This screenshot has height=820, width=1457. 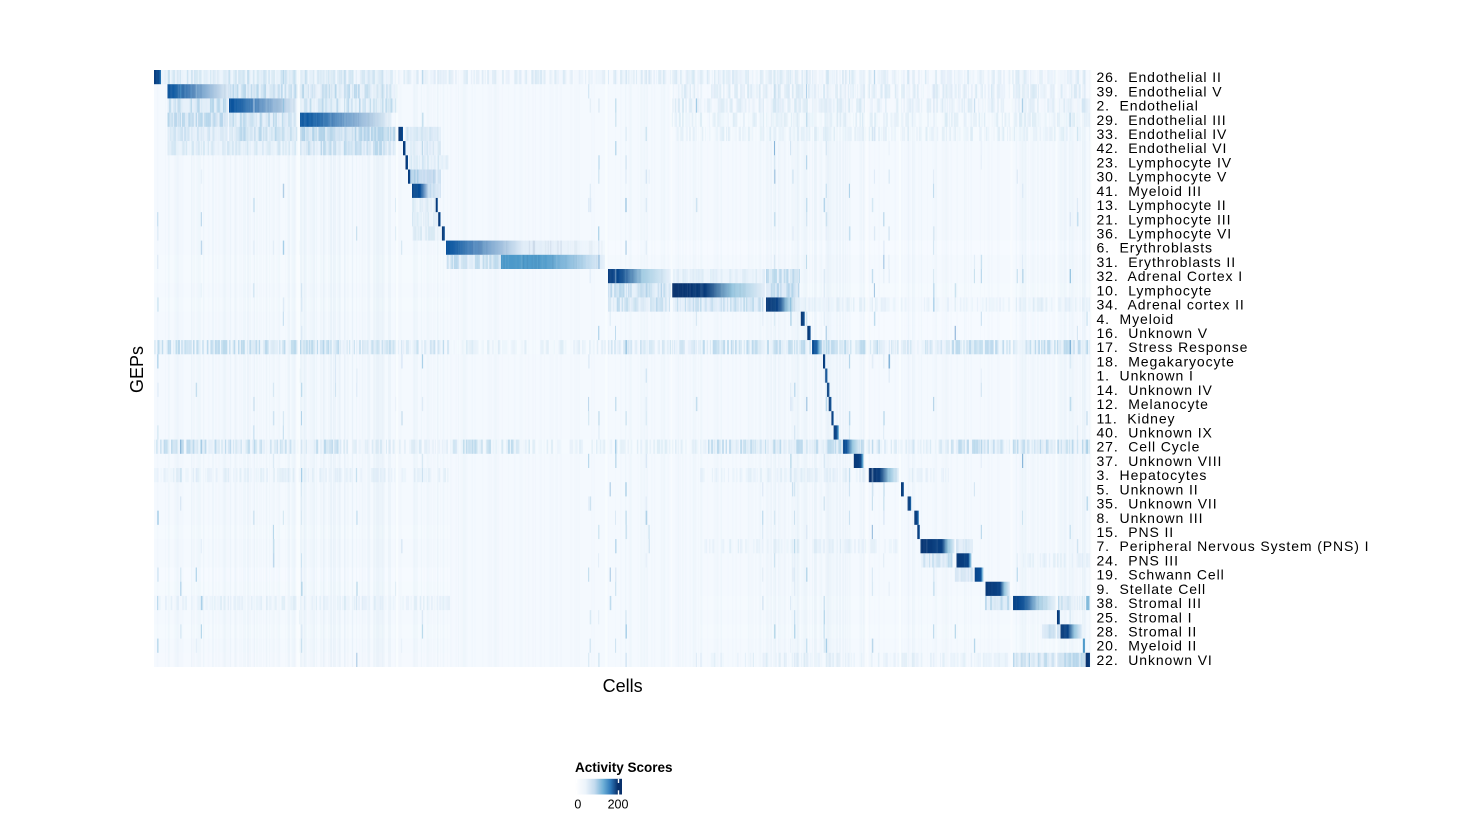 I want to click on svg-text: Activity Scores, so click(x=624, y=767).